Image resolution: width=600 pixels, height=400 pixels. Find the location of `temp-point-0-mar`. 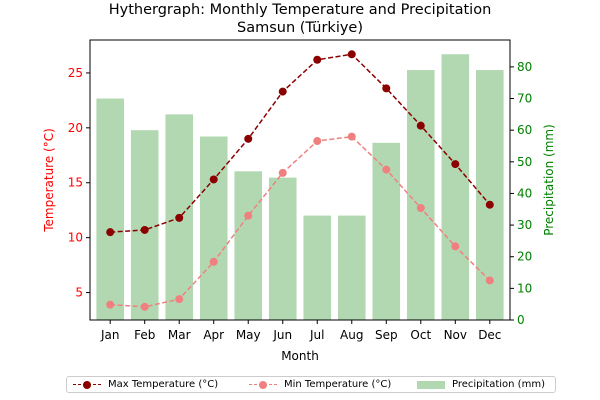

temp-point-0-mar is located at coordinates (179, 217).